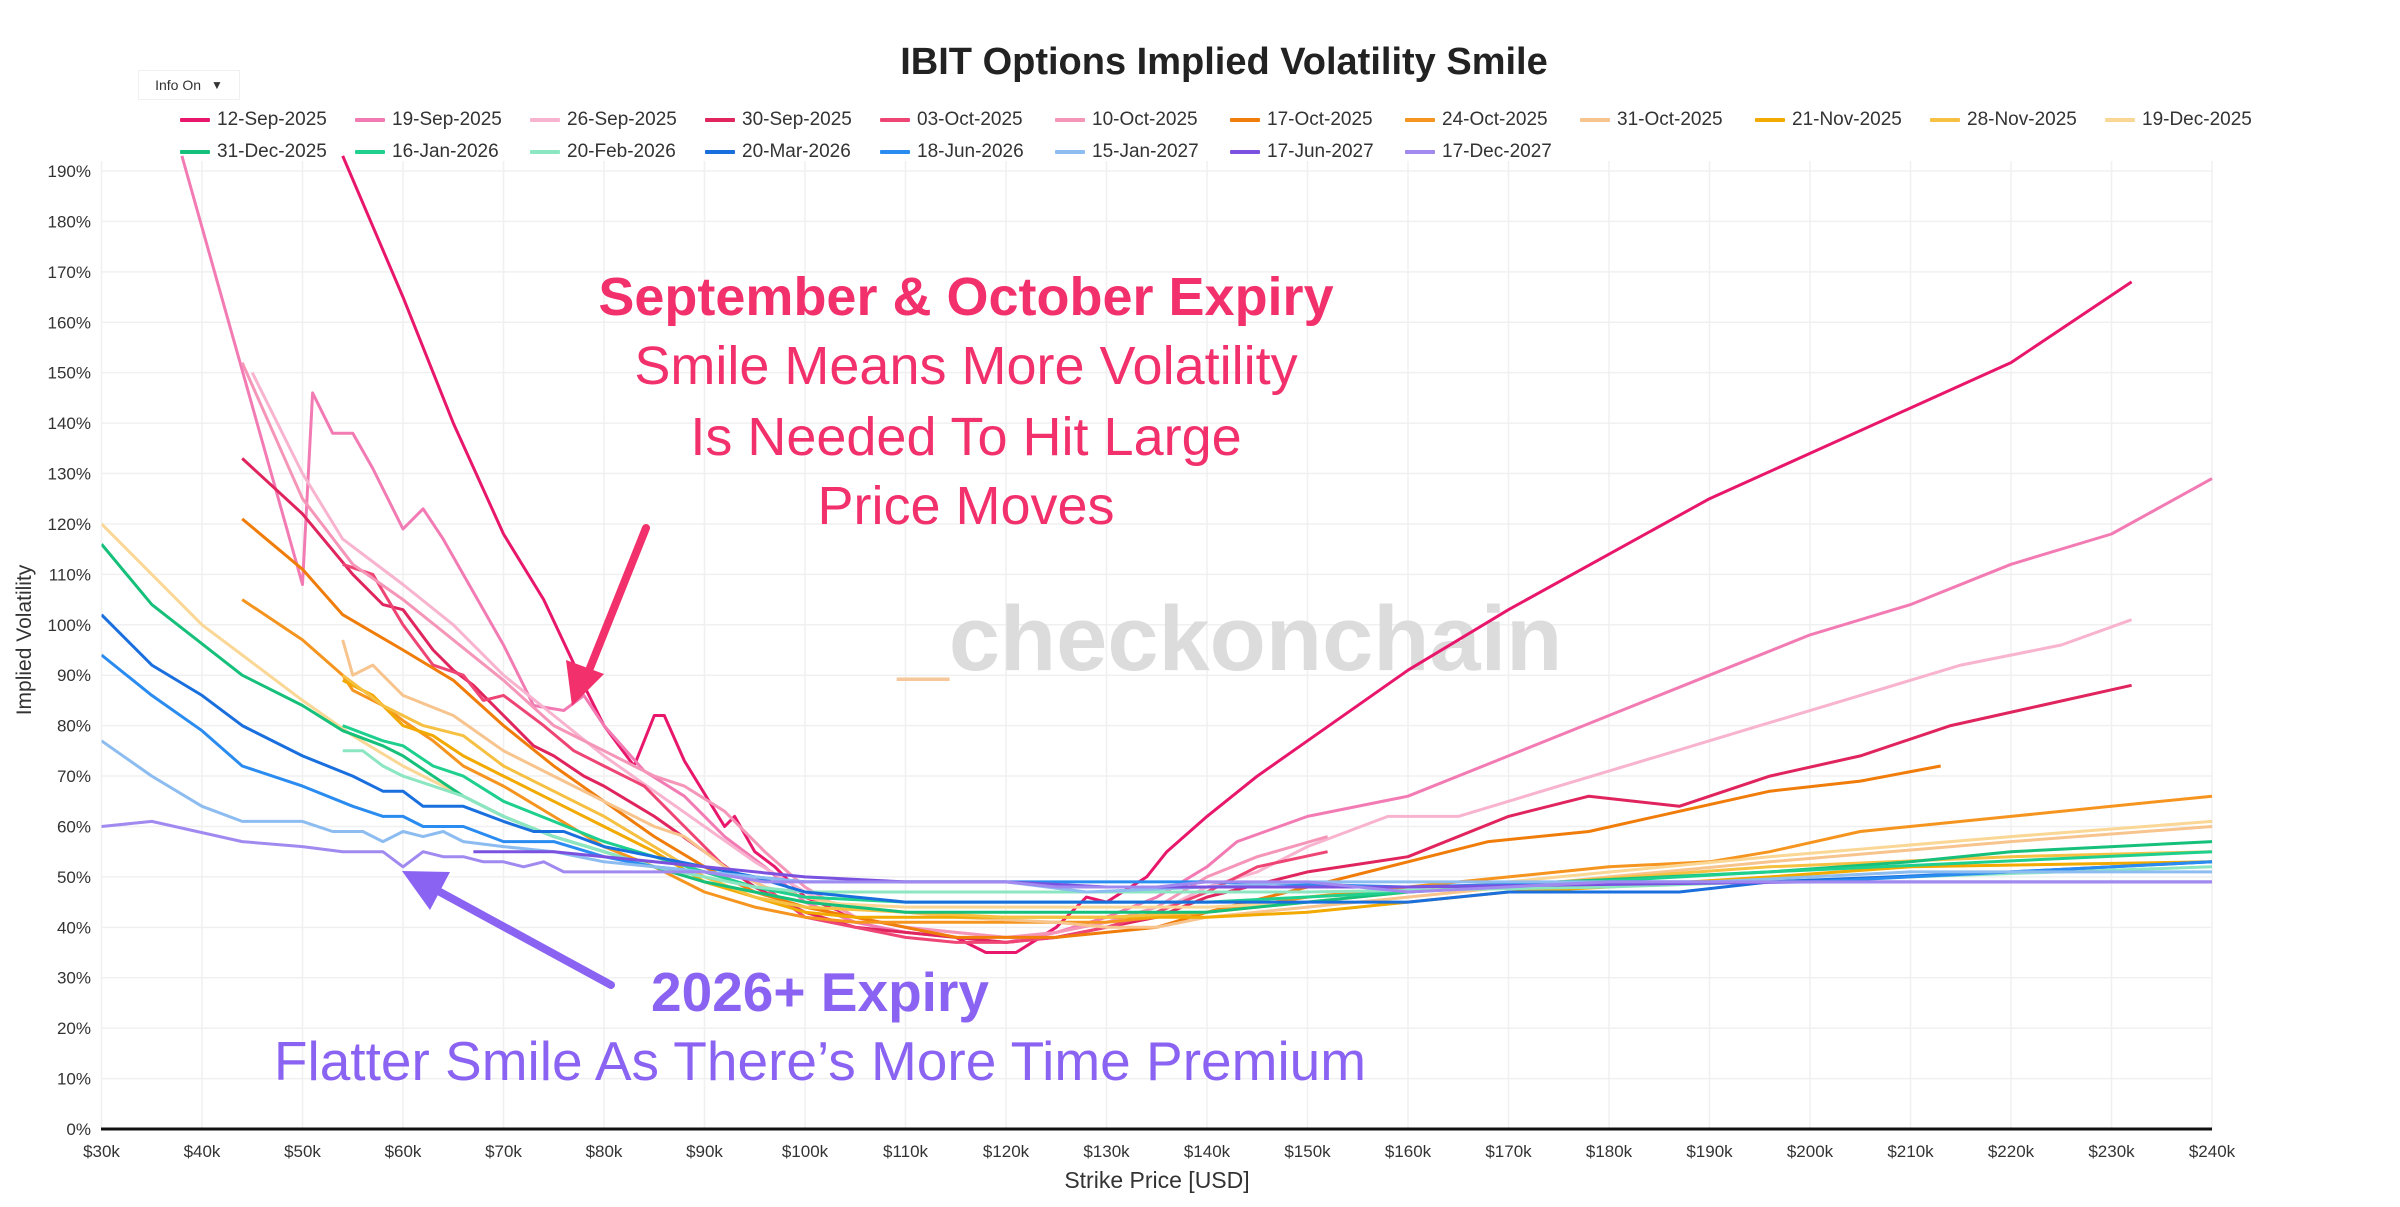  What do you see at coordinates (1495, 119) in the screenshot?
I see `legend-label: 24-Oct-2025` at bounding box center [1495, 119].